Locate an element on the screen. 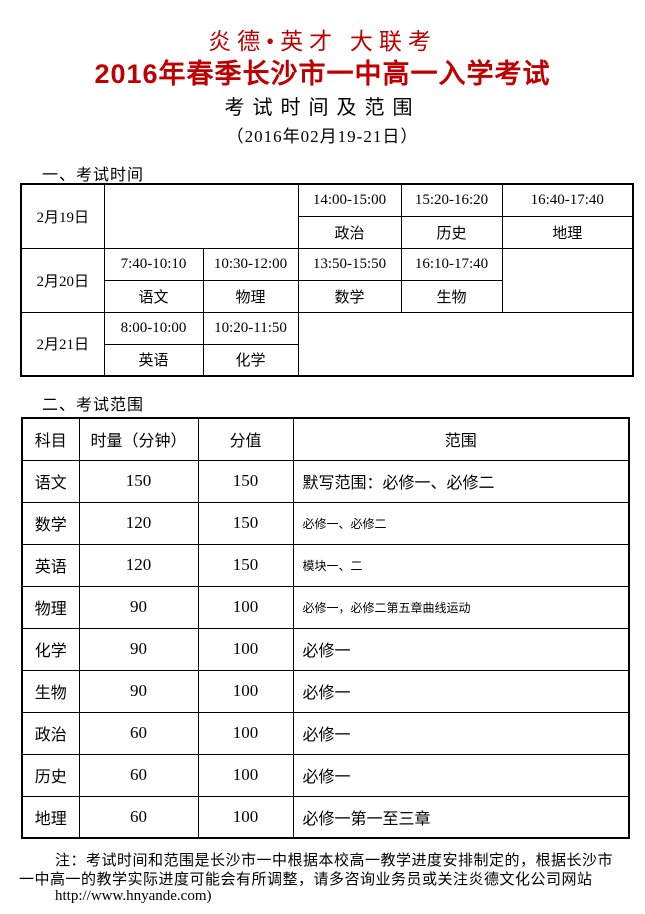 This screenshot has height=914, width=645. header-subject: 科目 is located at coordinates (50, 439).